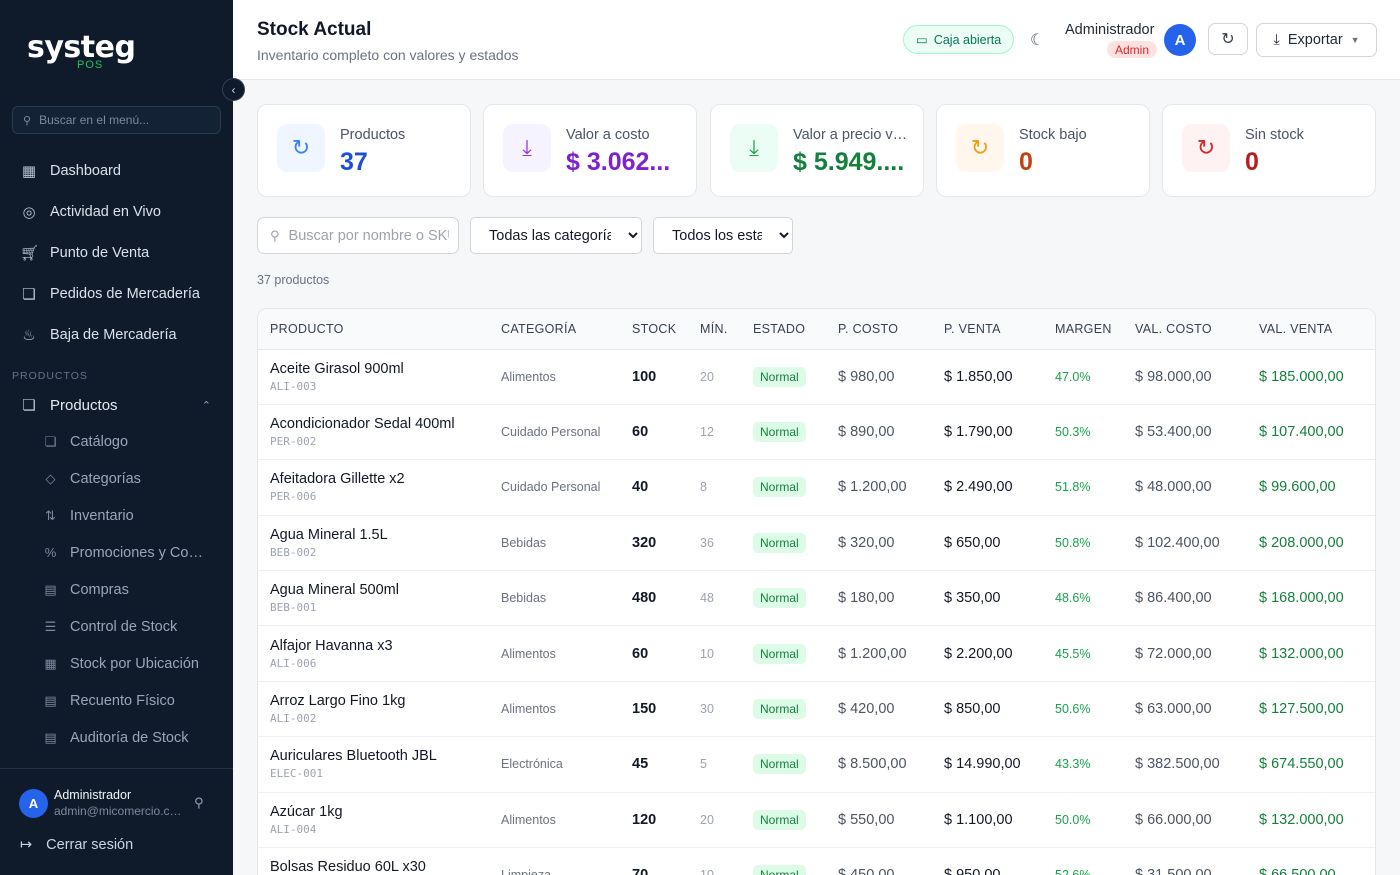 This screenshot has height=875, width=1400. Describe the element at coordinates (1037, 40) in the screenshot. I see `moon-icon: ☾` at that location.